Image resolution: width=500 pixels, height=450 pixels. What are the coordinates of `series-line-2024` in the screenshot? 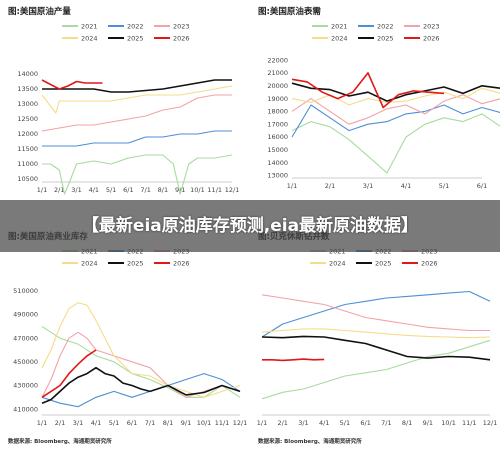 It's located at (137, 99).